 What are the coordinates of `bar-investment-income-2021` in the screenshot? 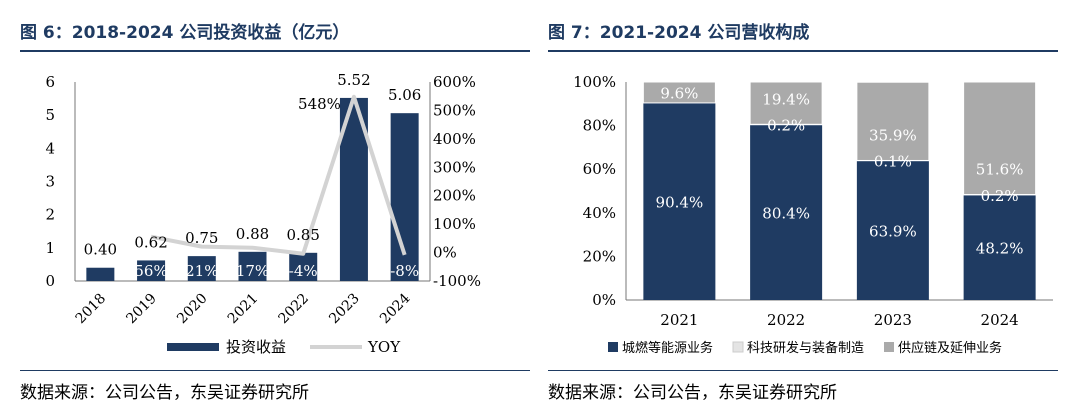 It's located at (252, 266).